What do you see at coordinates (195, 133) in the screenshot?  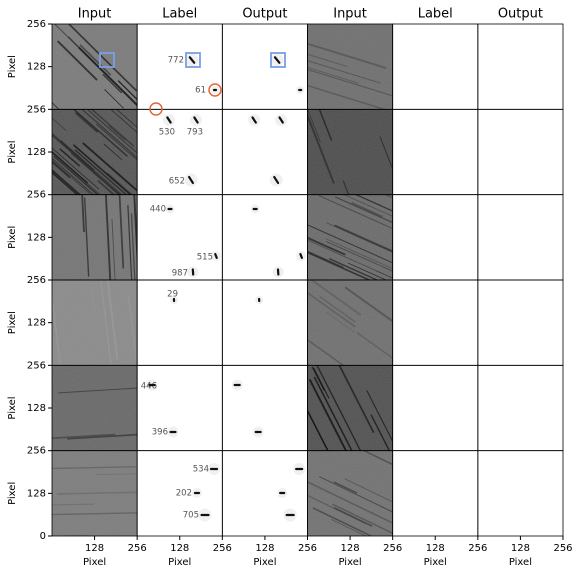 I see `source-label: 793` at bounding box center [195, 133].